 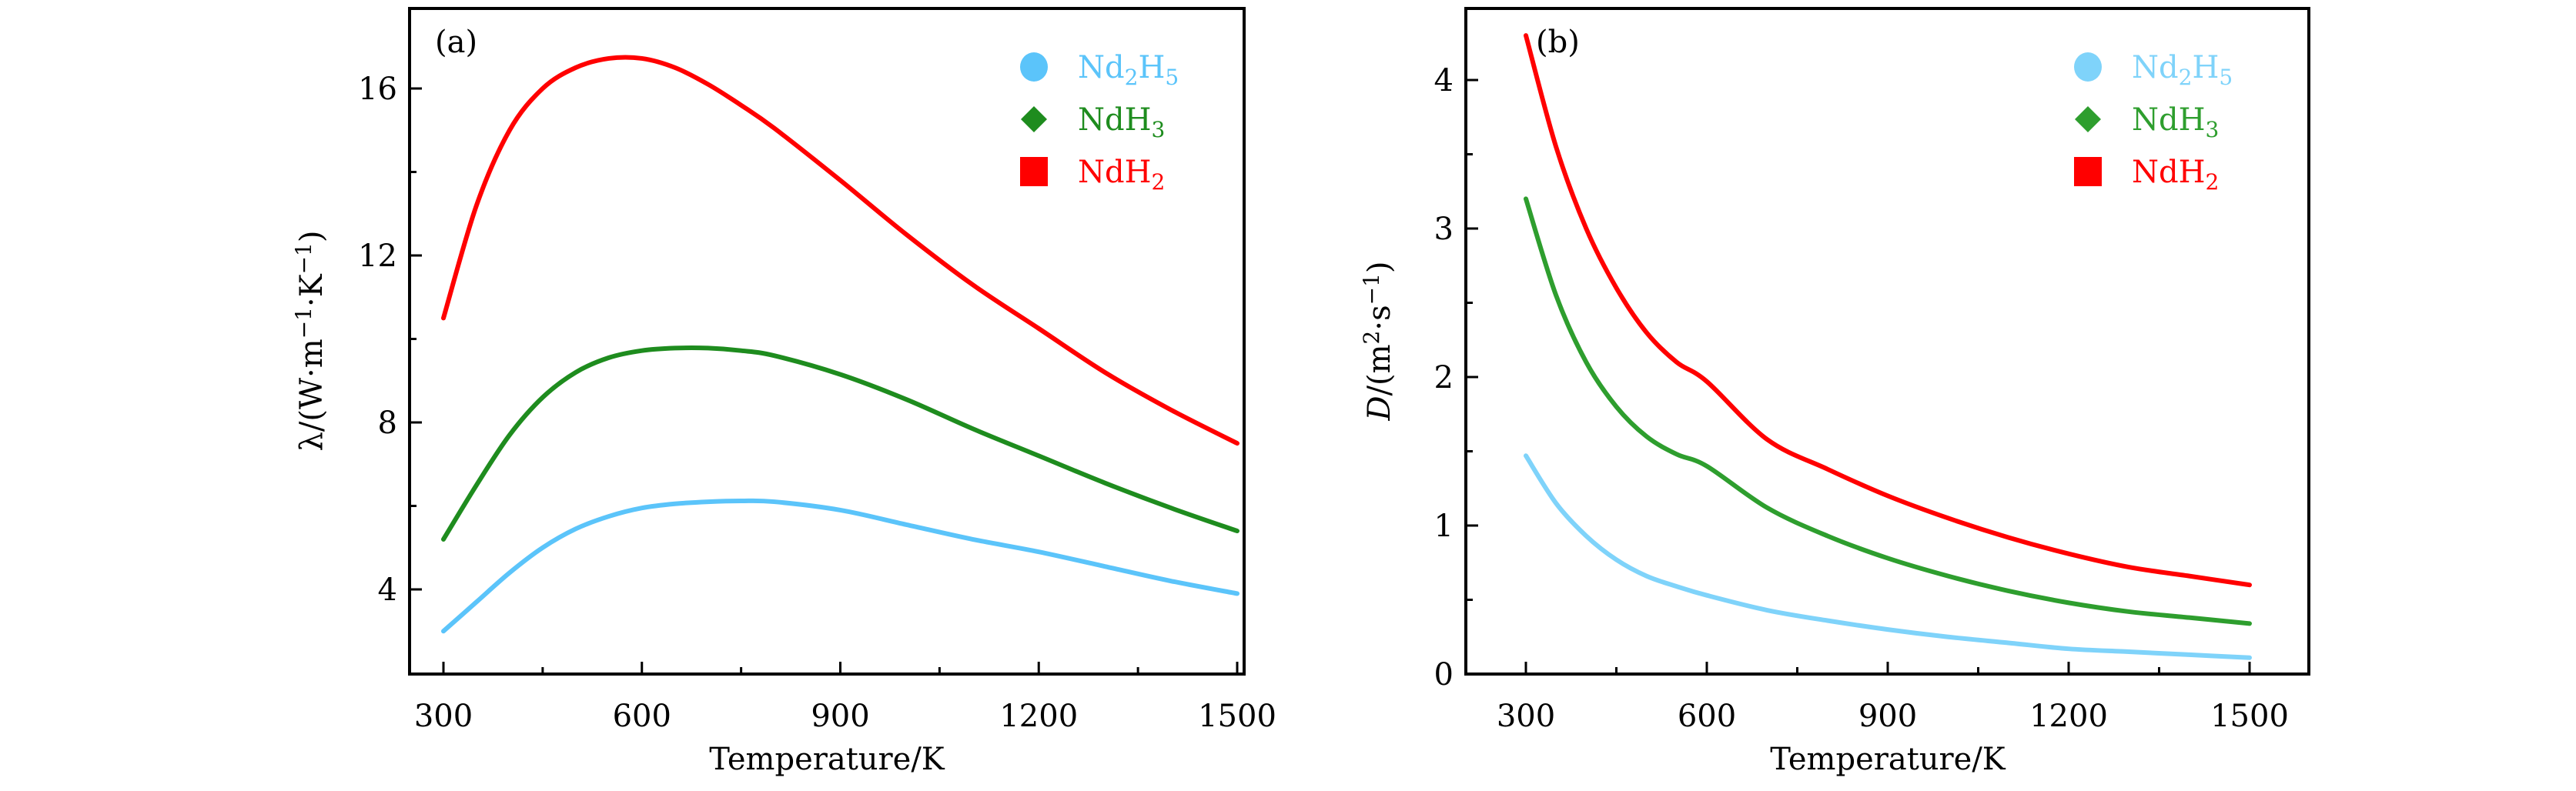 I want to click on y-axis-title-sup1: −1, so click(x=303, y=323).